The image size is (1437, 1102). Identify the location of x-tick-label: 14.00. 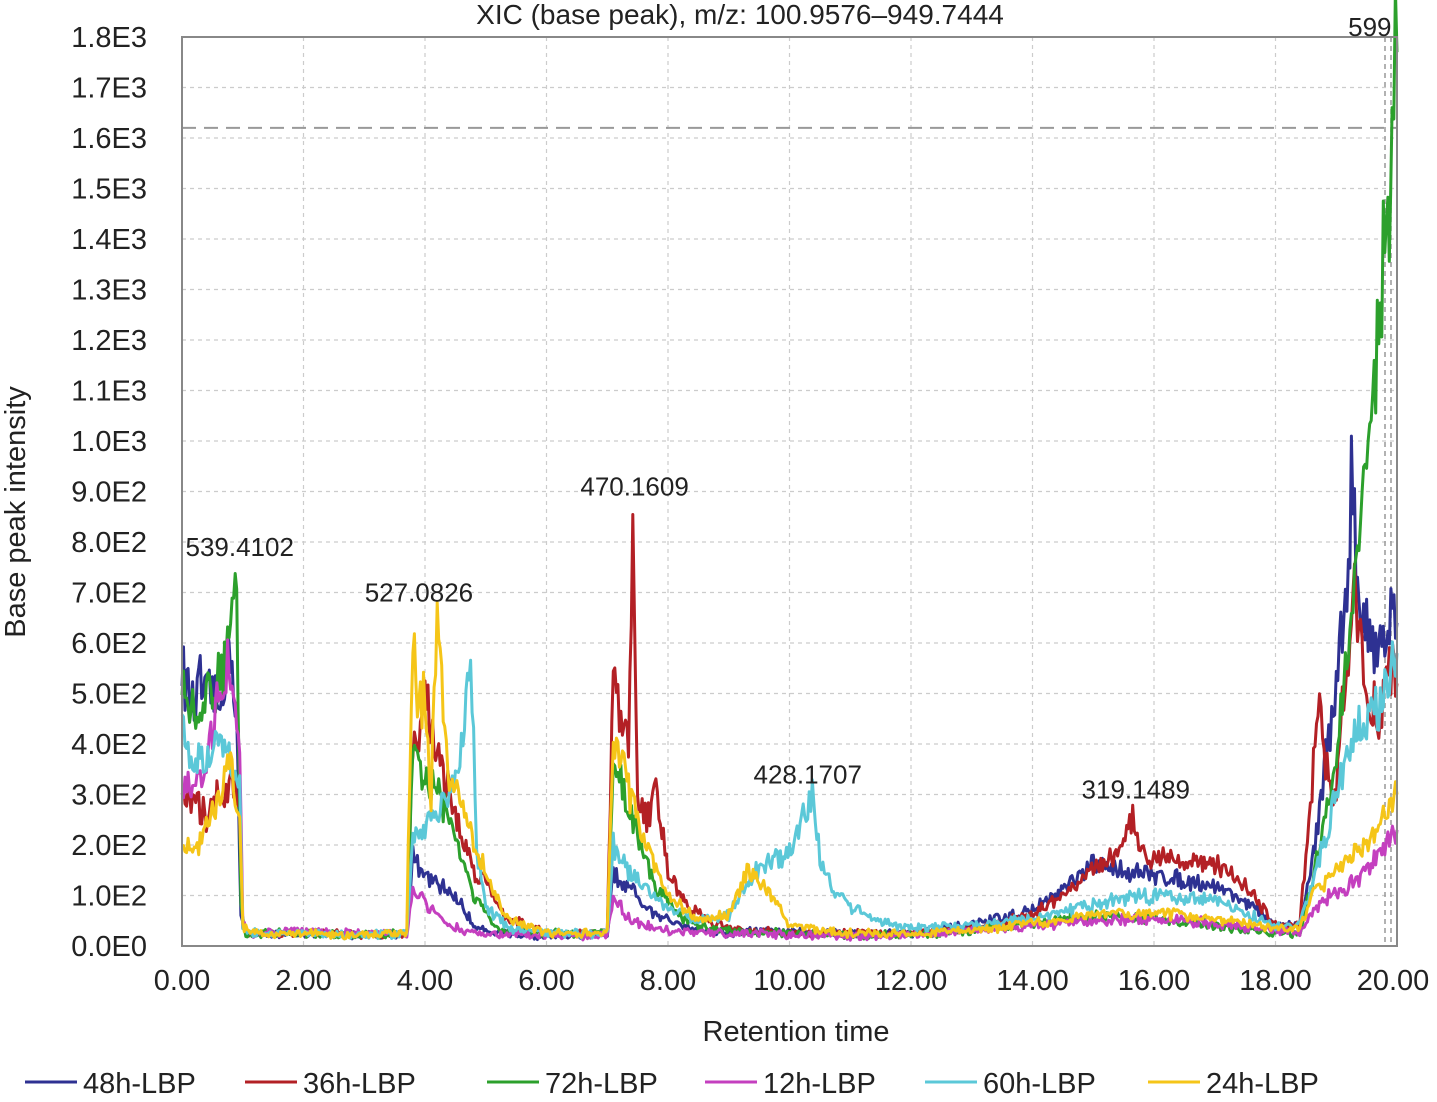
(1032, 981).